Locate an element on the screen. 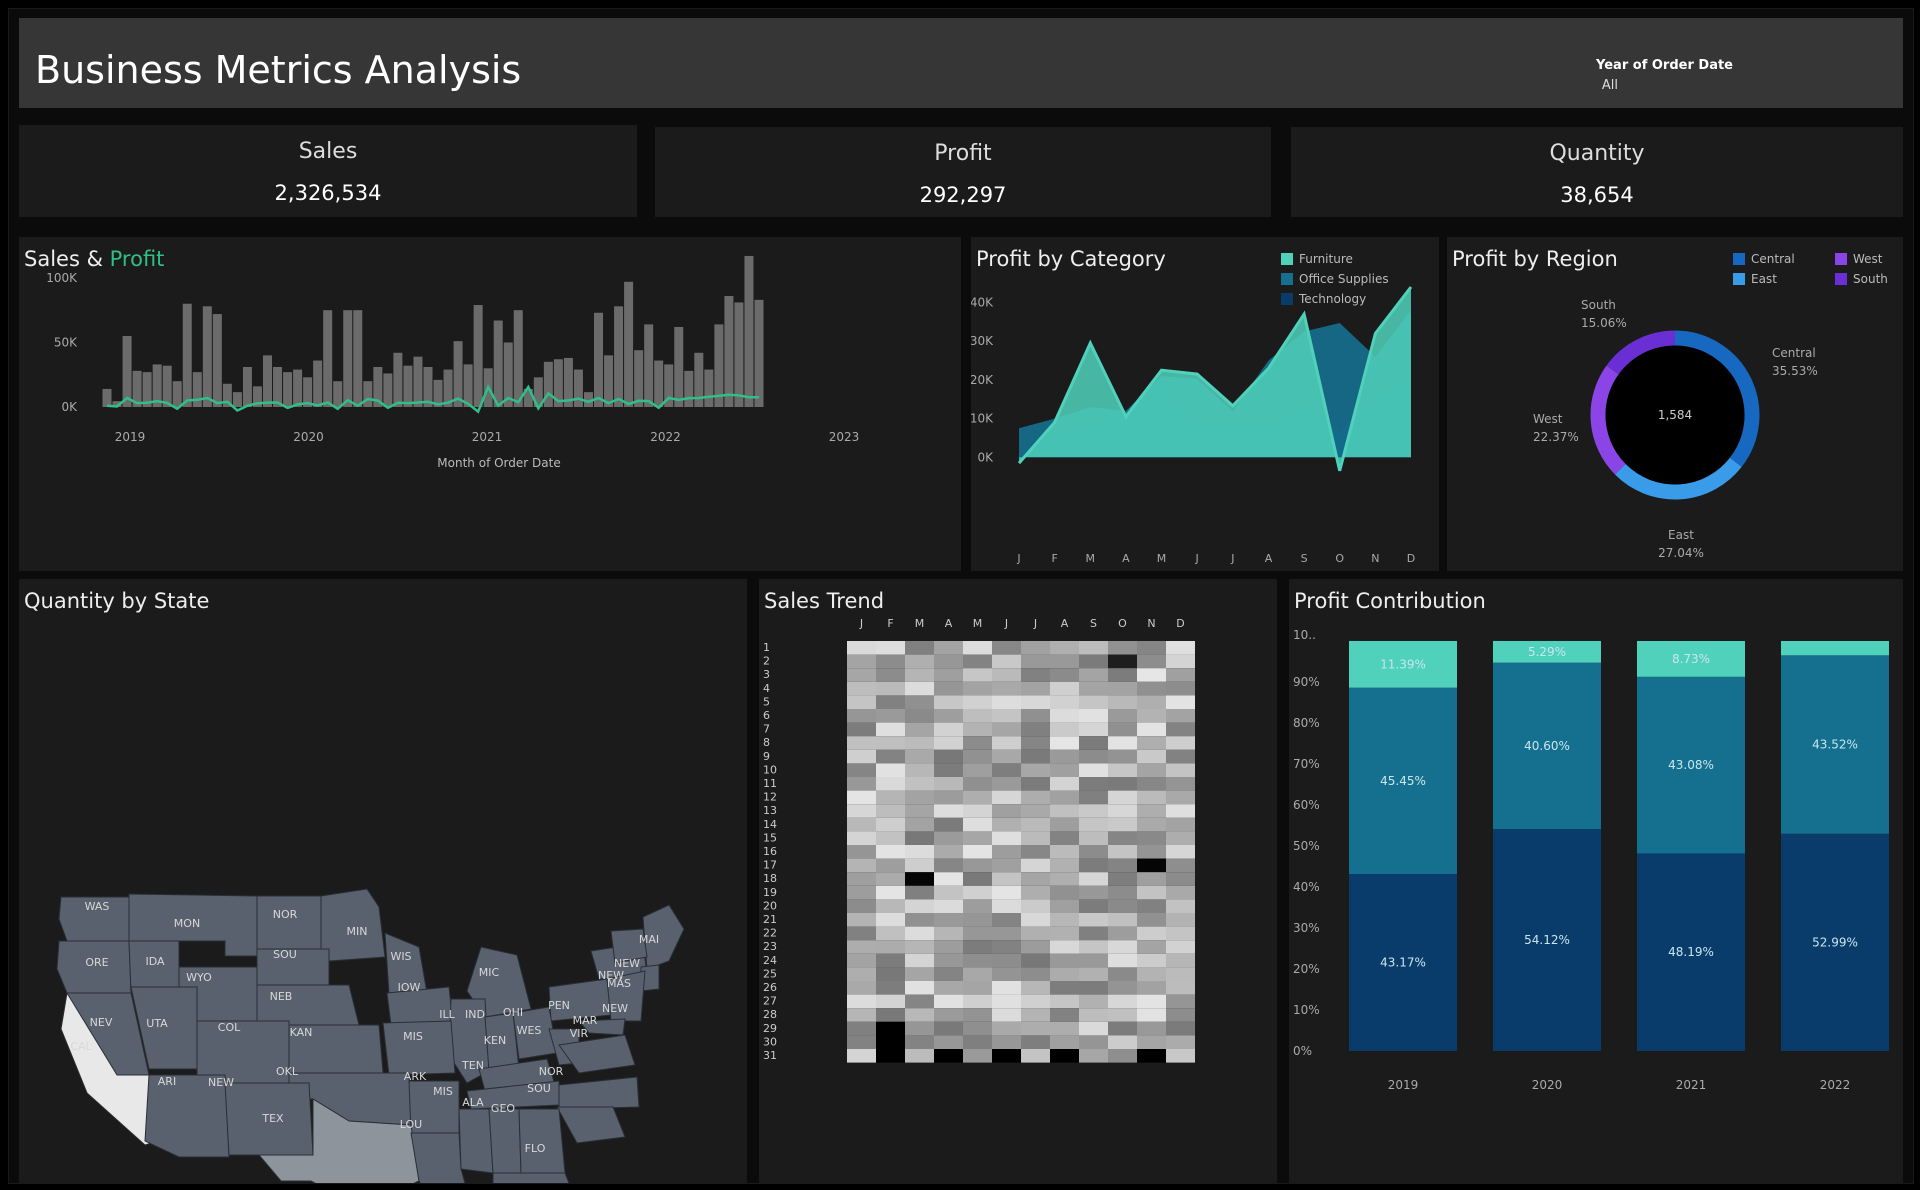 The height and width of the screenshot is (1190, 1920). heatmap-row-label: 23 is located at coordinates (770, 946).